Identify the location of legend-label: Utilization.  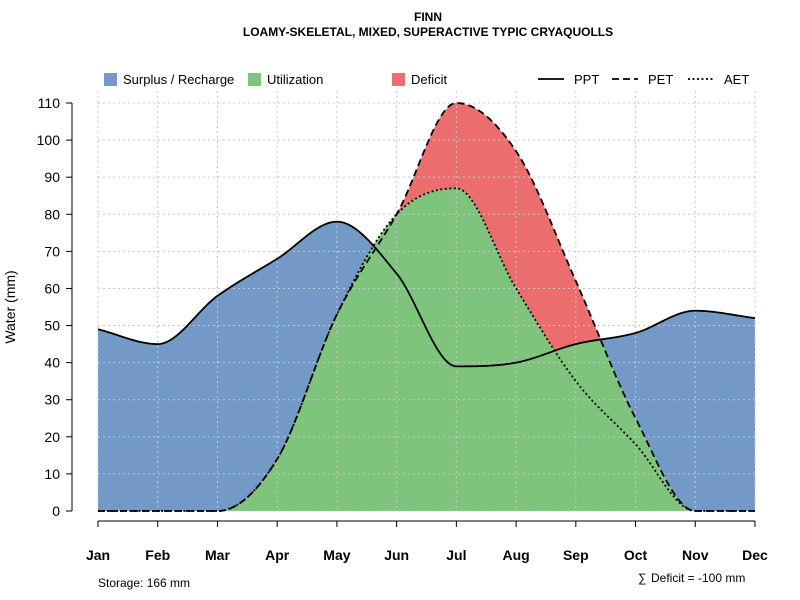
(295, 79).